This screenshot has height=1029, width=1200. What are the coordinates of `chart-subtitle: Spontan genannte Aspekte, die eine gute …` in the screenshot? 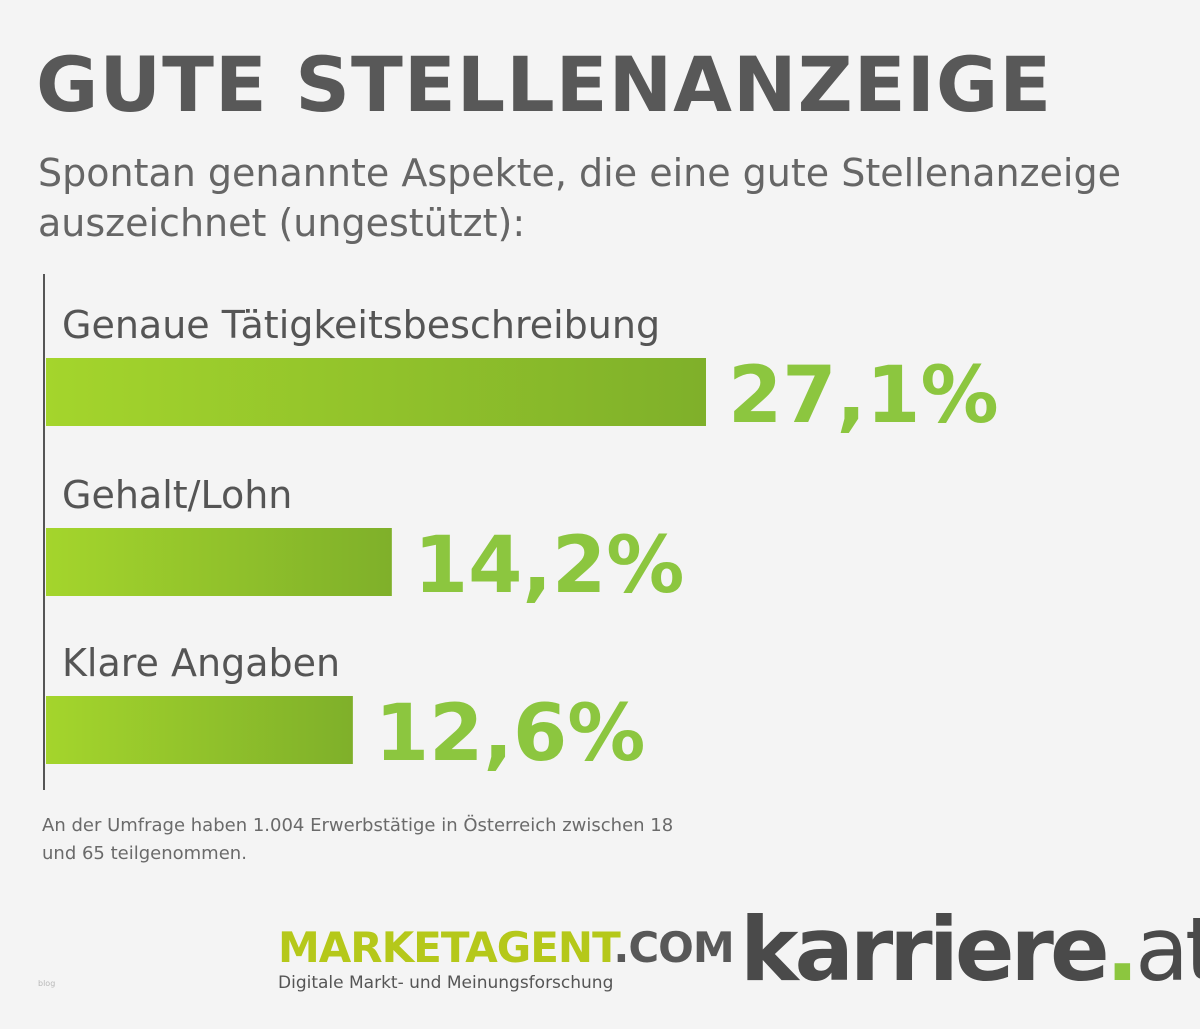 It's located at (579, 198).